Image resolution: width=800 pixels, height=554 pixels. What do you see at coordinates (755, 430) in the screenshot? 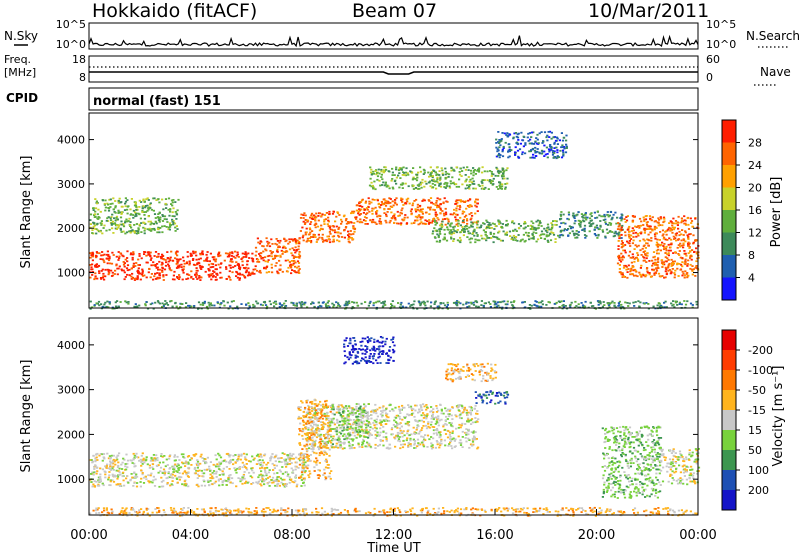
I see `velocity-panel-colorbar-tick-3: 15` at bounding box center [755, 430].